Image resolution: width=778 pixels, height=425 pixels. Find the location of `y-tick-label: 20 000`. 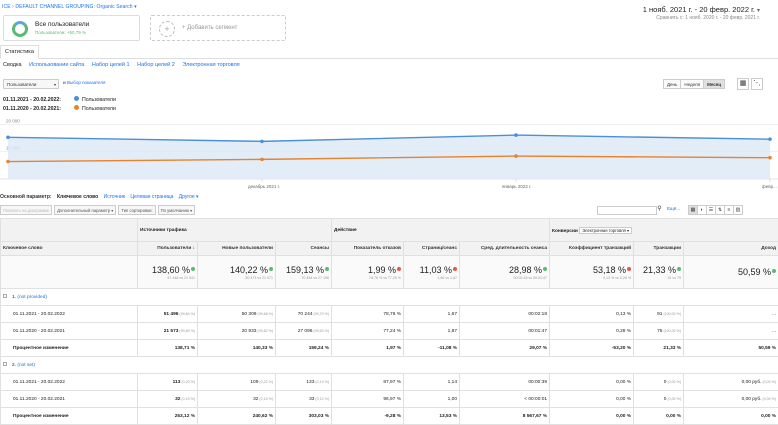

y-tick-label: 20 000 is located at coordinates (13, 120).